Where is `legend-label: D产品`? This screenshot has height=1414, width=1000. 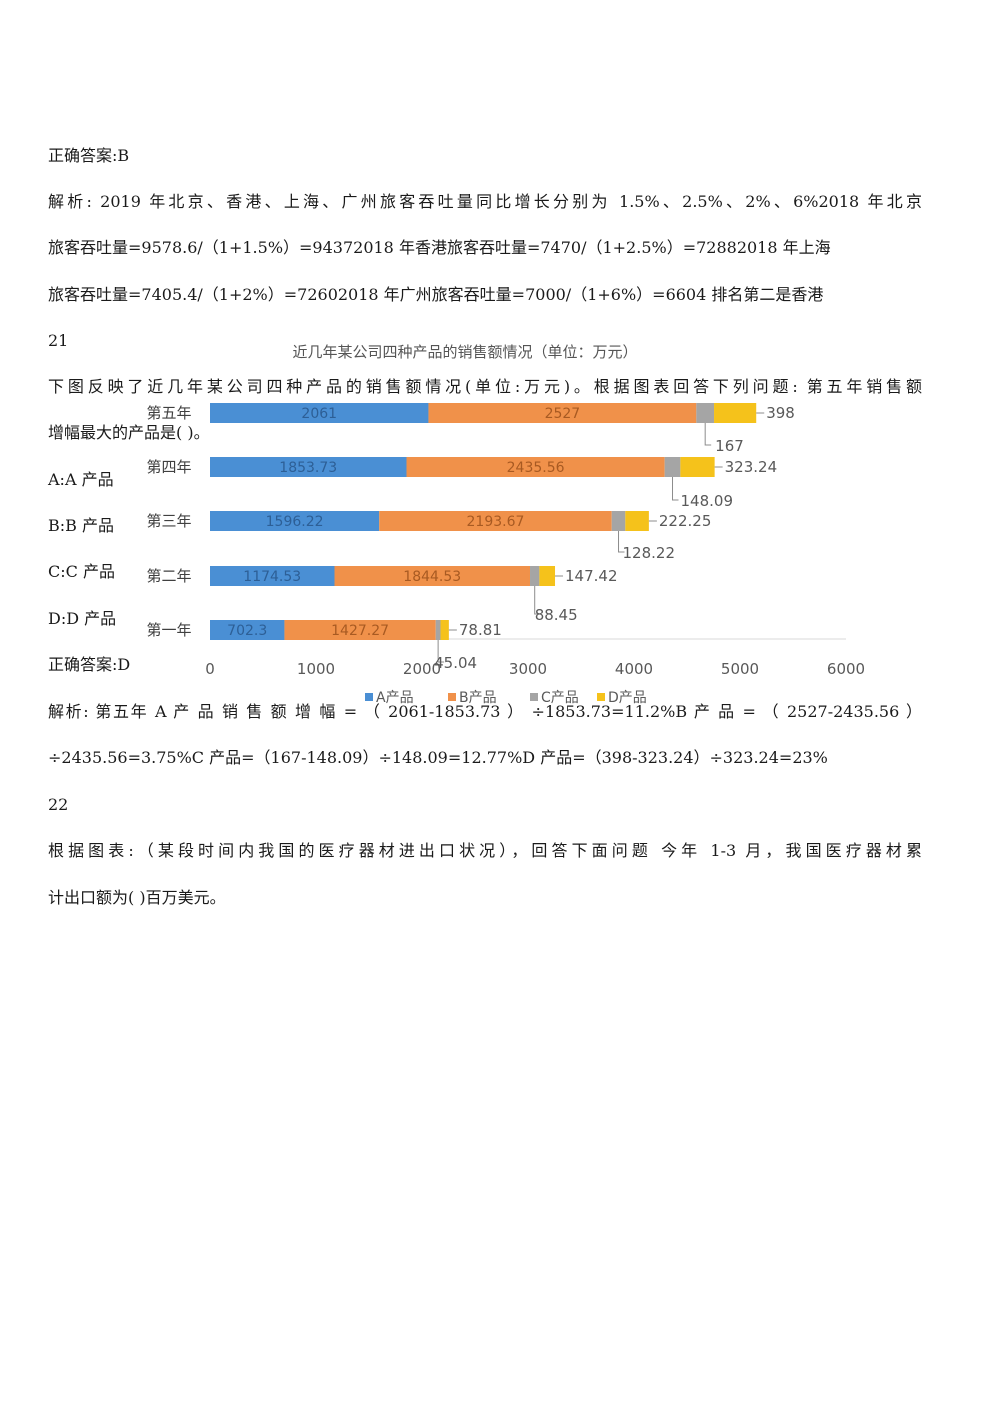
legend-label: D产品 is located at coordinates (627, 698).